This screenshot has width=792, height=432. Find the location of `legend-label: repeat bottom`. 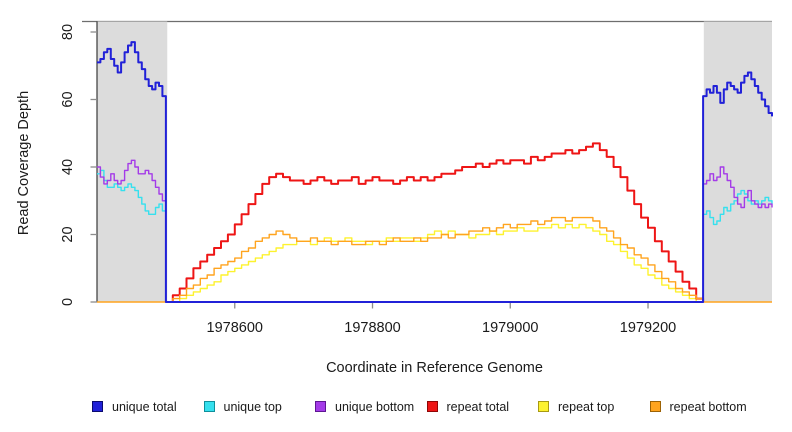

legend-label: repeat bottom is located at coordinates (708, 406).